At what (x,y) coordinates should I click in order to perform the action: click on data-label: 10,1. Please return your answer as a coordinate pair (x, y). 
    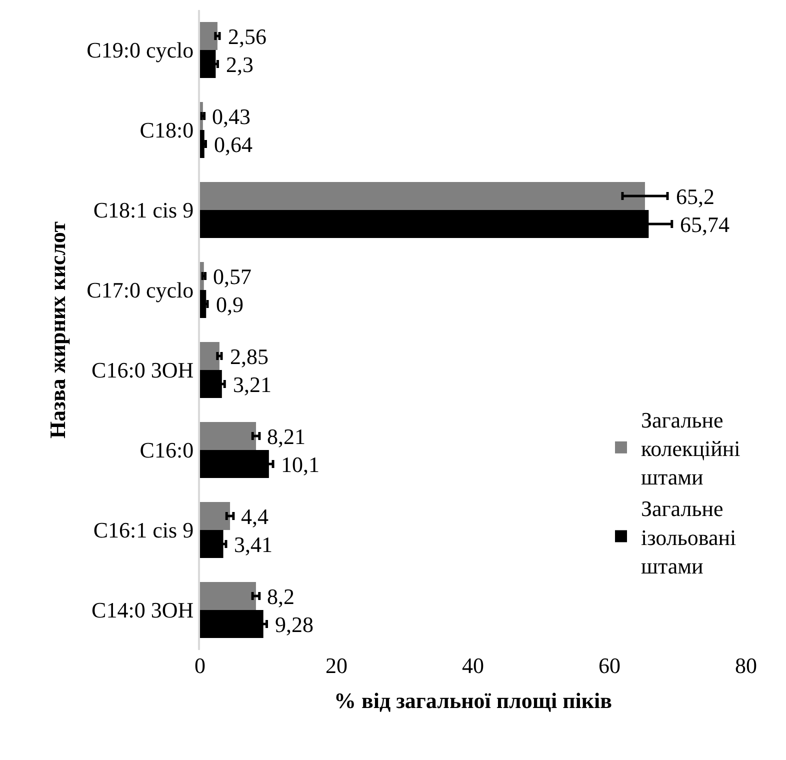
    Looking at the image, I should click on (300, 464).